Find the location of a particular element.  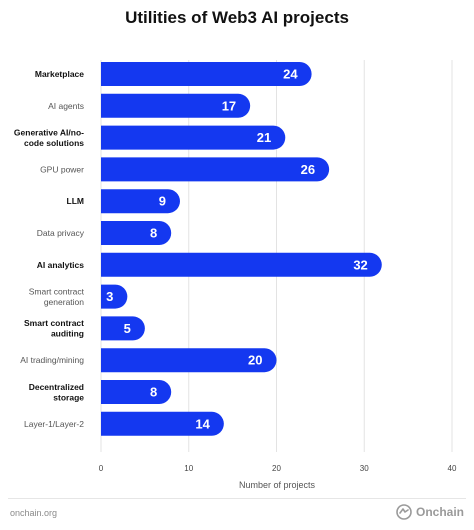

brand-logo: Onchain is located at coordinates (430, 512).